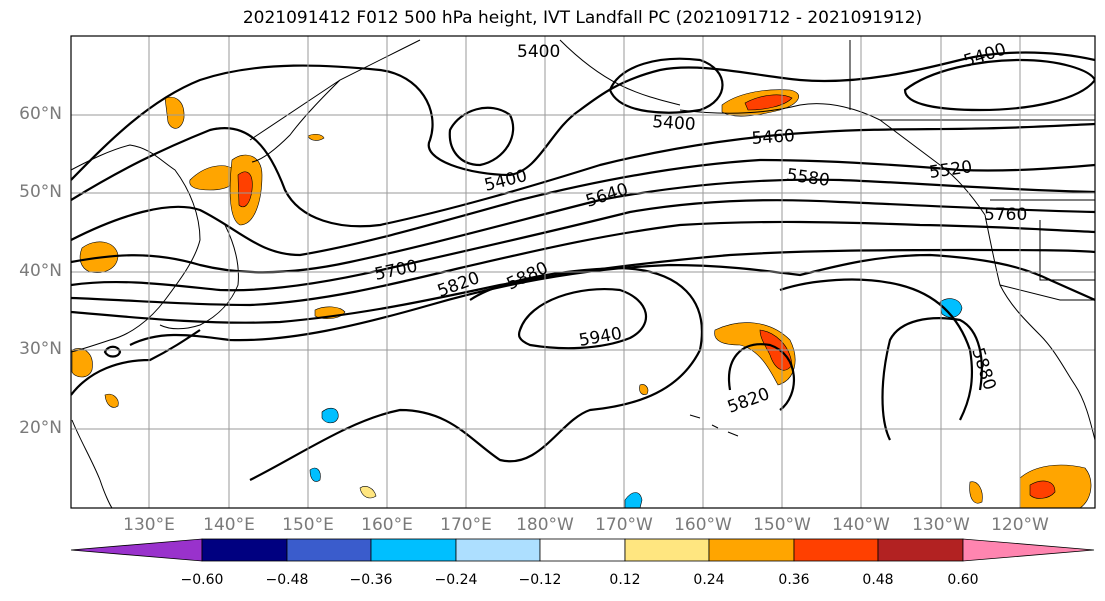  What do you see at coordinates (714, 425) in the screenshot?
I see `coast-hawaii` at bounding box center [714, 425].